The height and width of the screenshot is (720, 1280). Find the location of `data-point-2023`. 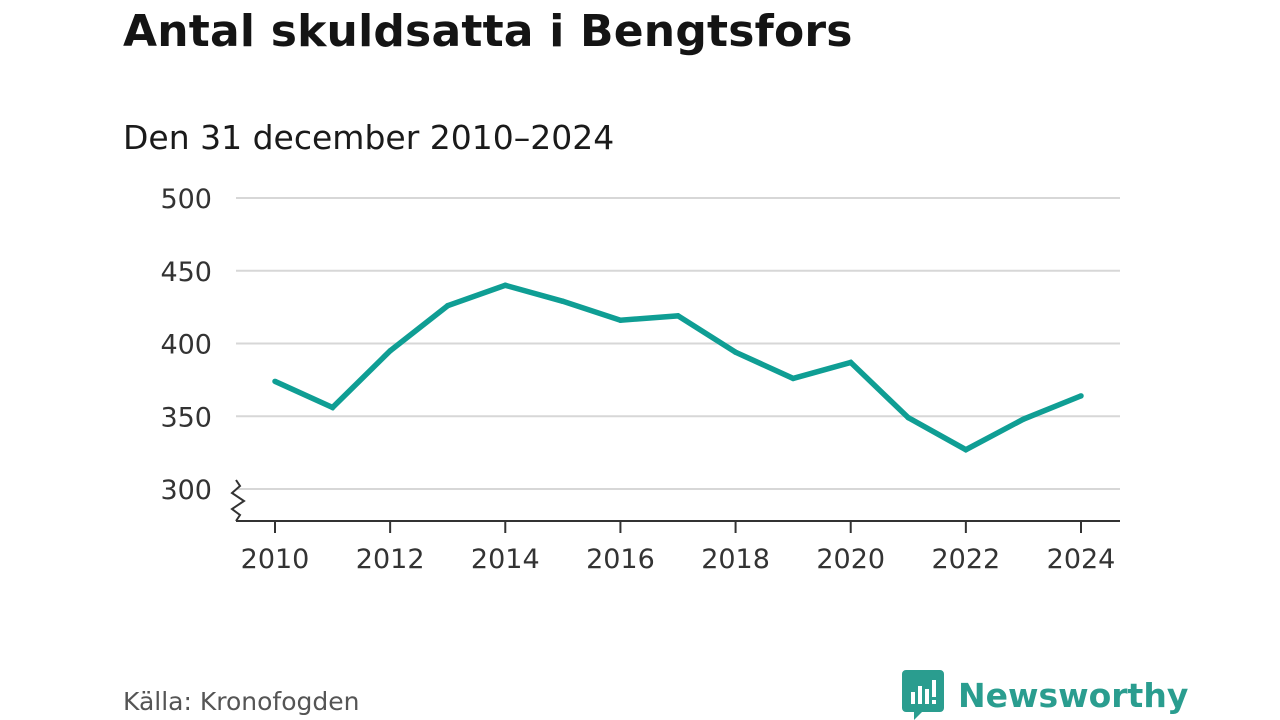

data-point-2023 is located at coordinates (1023, 419).